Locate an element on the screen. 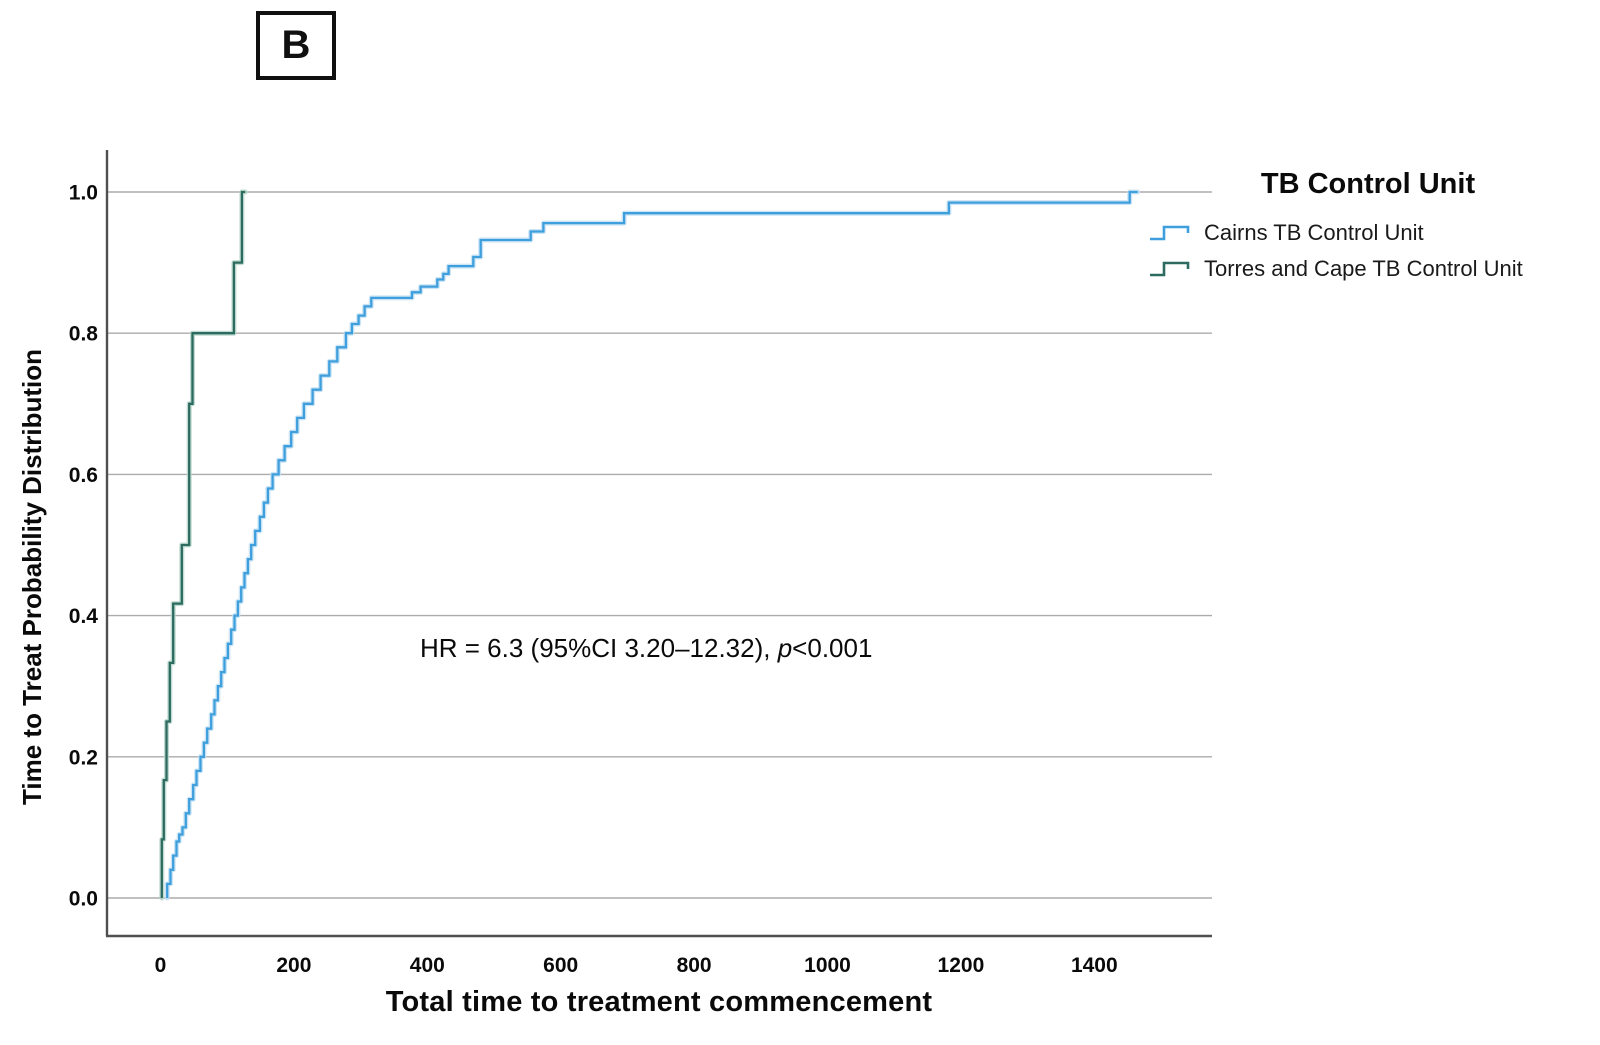  hazard-ratio-annotation: HR = 6.3 (95%CI 3.20–12.32), p<0.001 is located at coordinates (646, 648).